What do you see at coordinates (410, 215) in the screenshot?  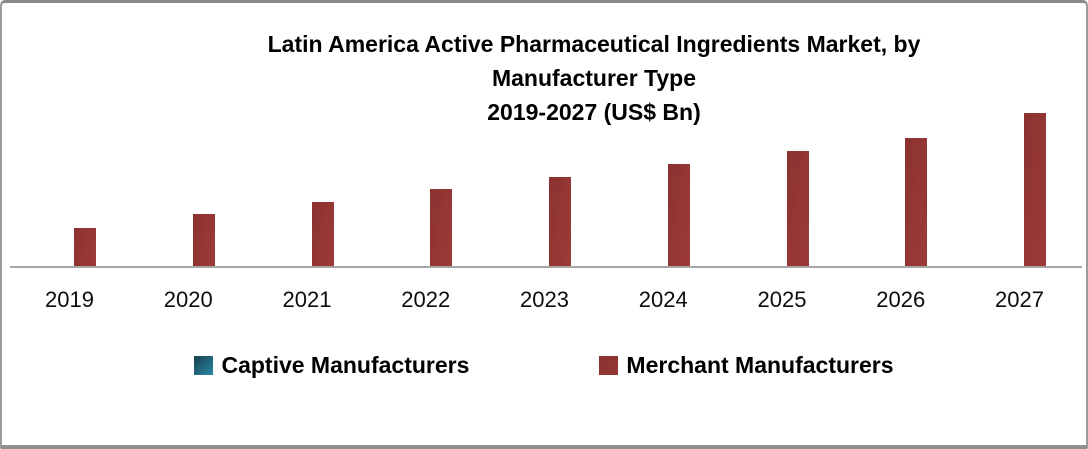 I see `bar-captive-2022` at bounding box center [410, 215].